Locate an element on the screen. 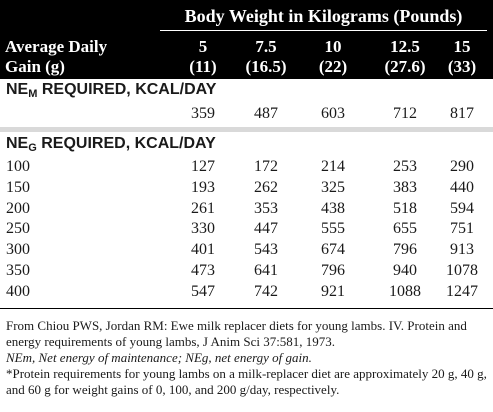 This screenshot has width=493, height=412. column-header: 10 (22) is located at coordinates (333, 57).